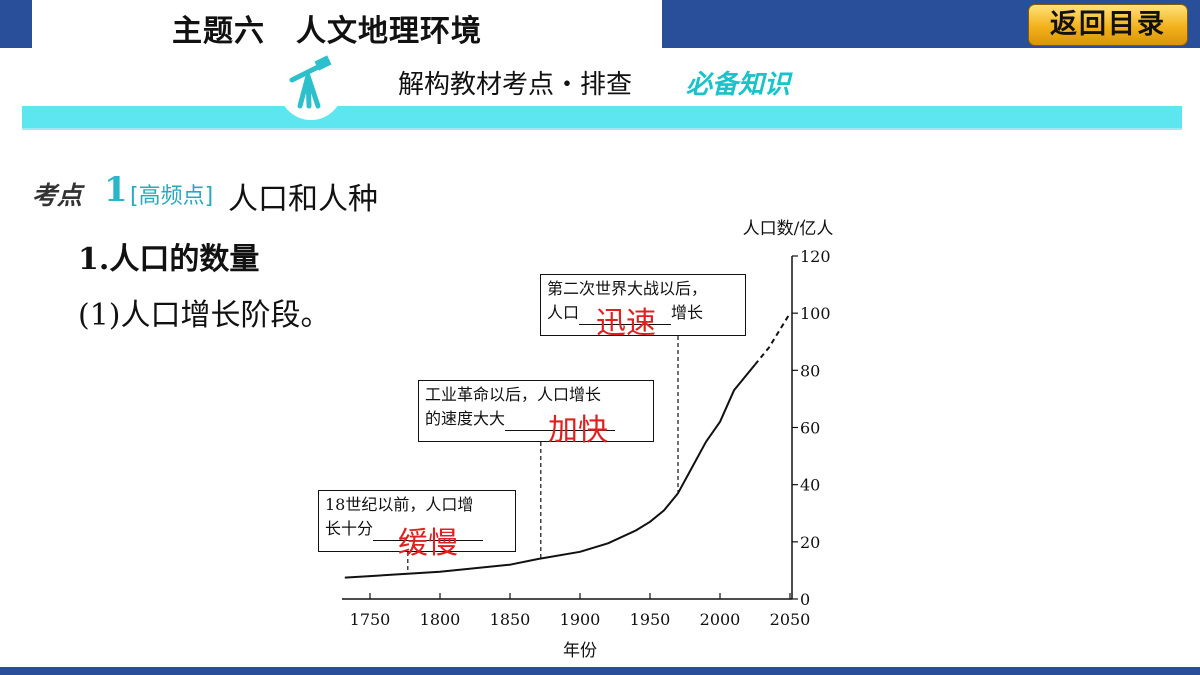 This screenshot has height=675, width=1200. I want to click on y-tick-label: 20, so click(810, 542).